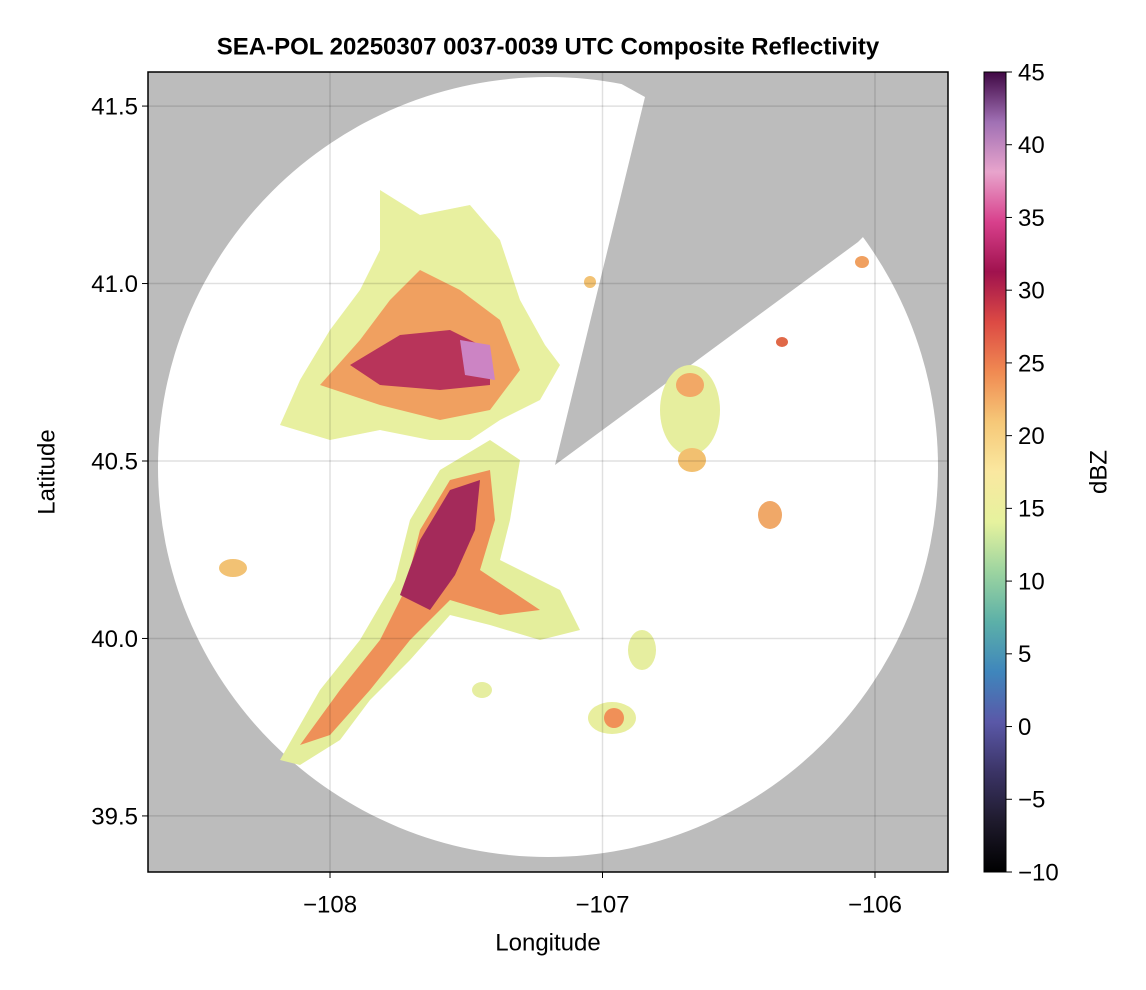 The width and height of the screenshot is (1146, 990). Describe the element at coordinates (1031, 800) in the screenshot. I see `colorbar-tick-label: −5` at that location.